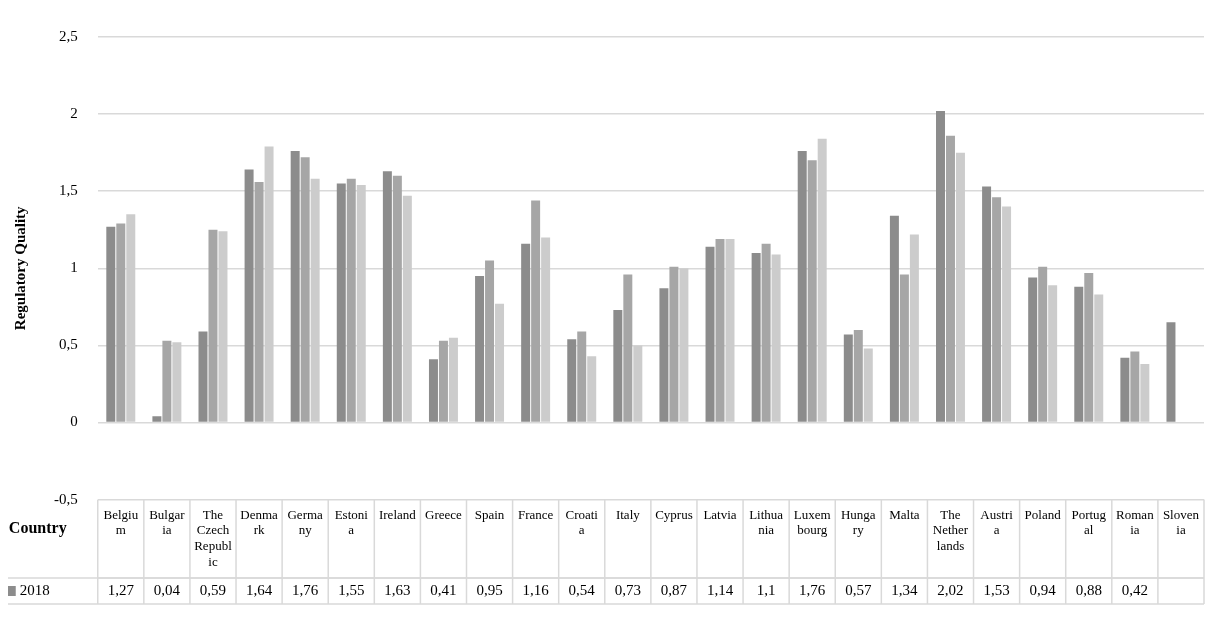  What do you see at coordinates (443, 589) in the screenshot?
I see `data-label: 0,41` at bounding box center [443, 589].